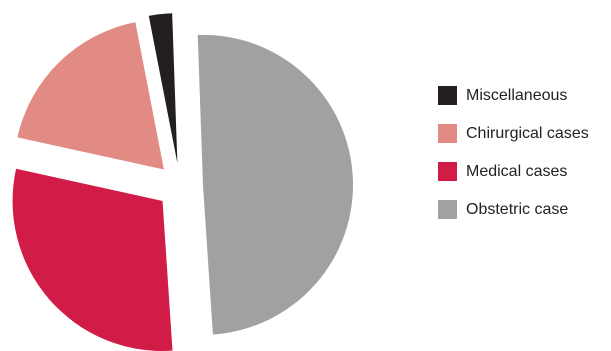 This screenshot has height=351, width=611. What do you see at coordinates (447, 171) in the screenshot?
I see `legend-swatch-medical-cases` at bounding box center [447, 171].